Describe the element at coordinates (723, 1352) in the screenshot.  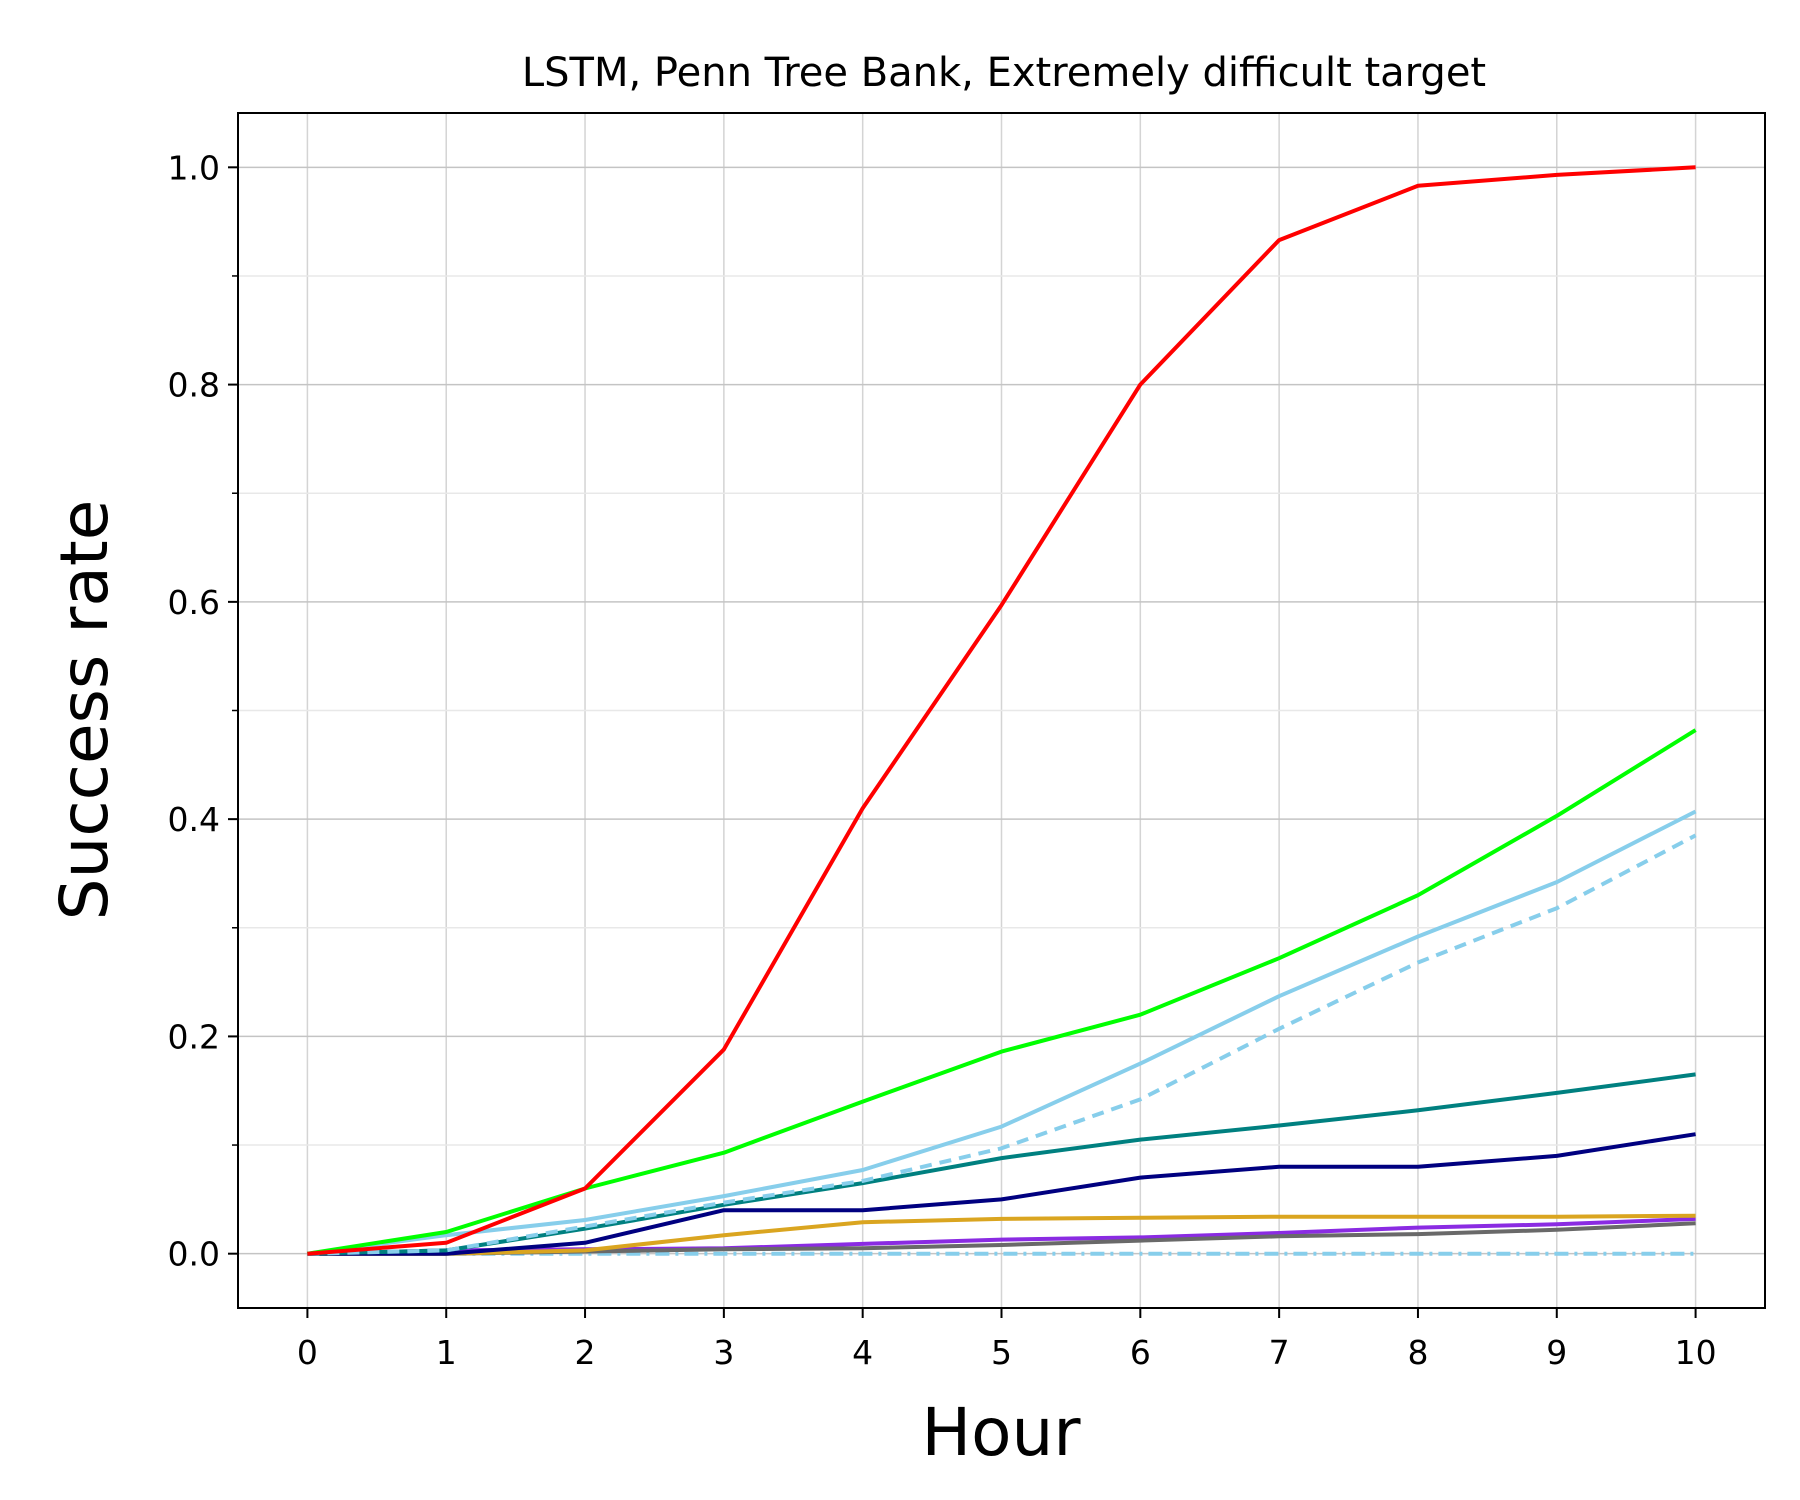
I see `x-tick-label: 3` at that location.